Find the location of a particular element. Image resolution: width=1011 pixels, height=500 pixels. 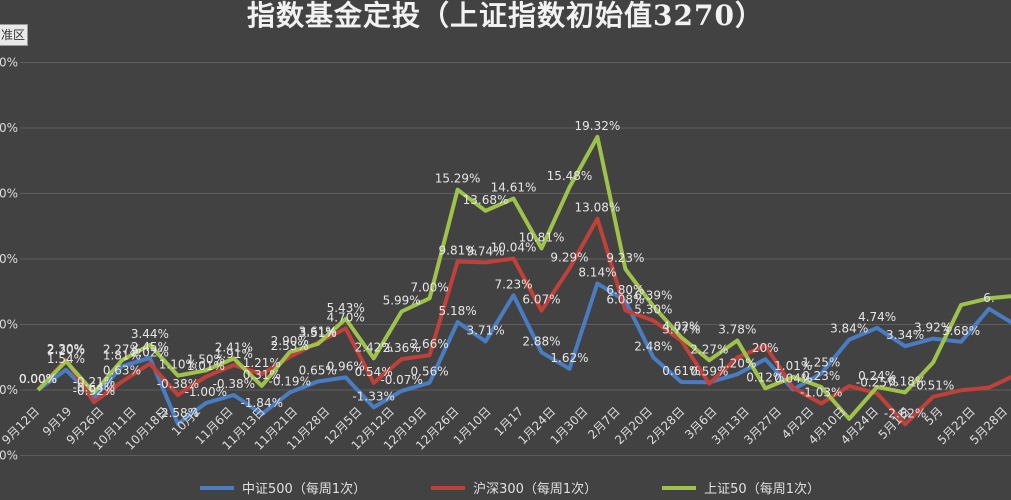

data-label: 9.23% is located at coordinates (625, 258).